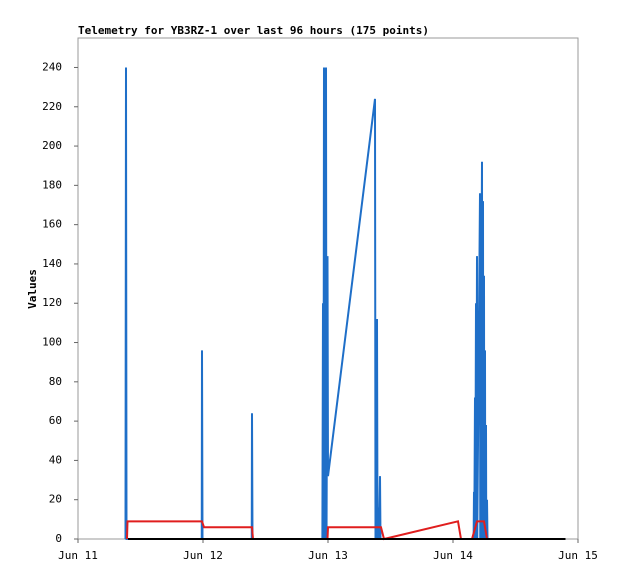 This screenshot has width=618, height=579. Describe the element at coordinates (328, 555) in the screenshot. I see `x-tick-label: Jun 13` at that location.